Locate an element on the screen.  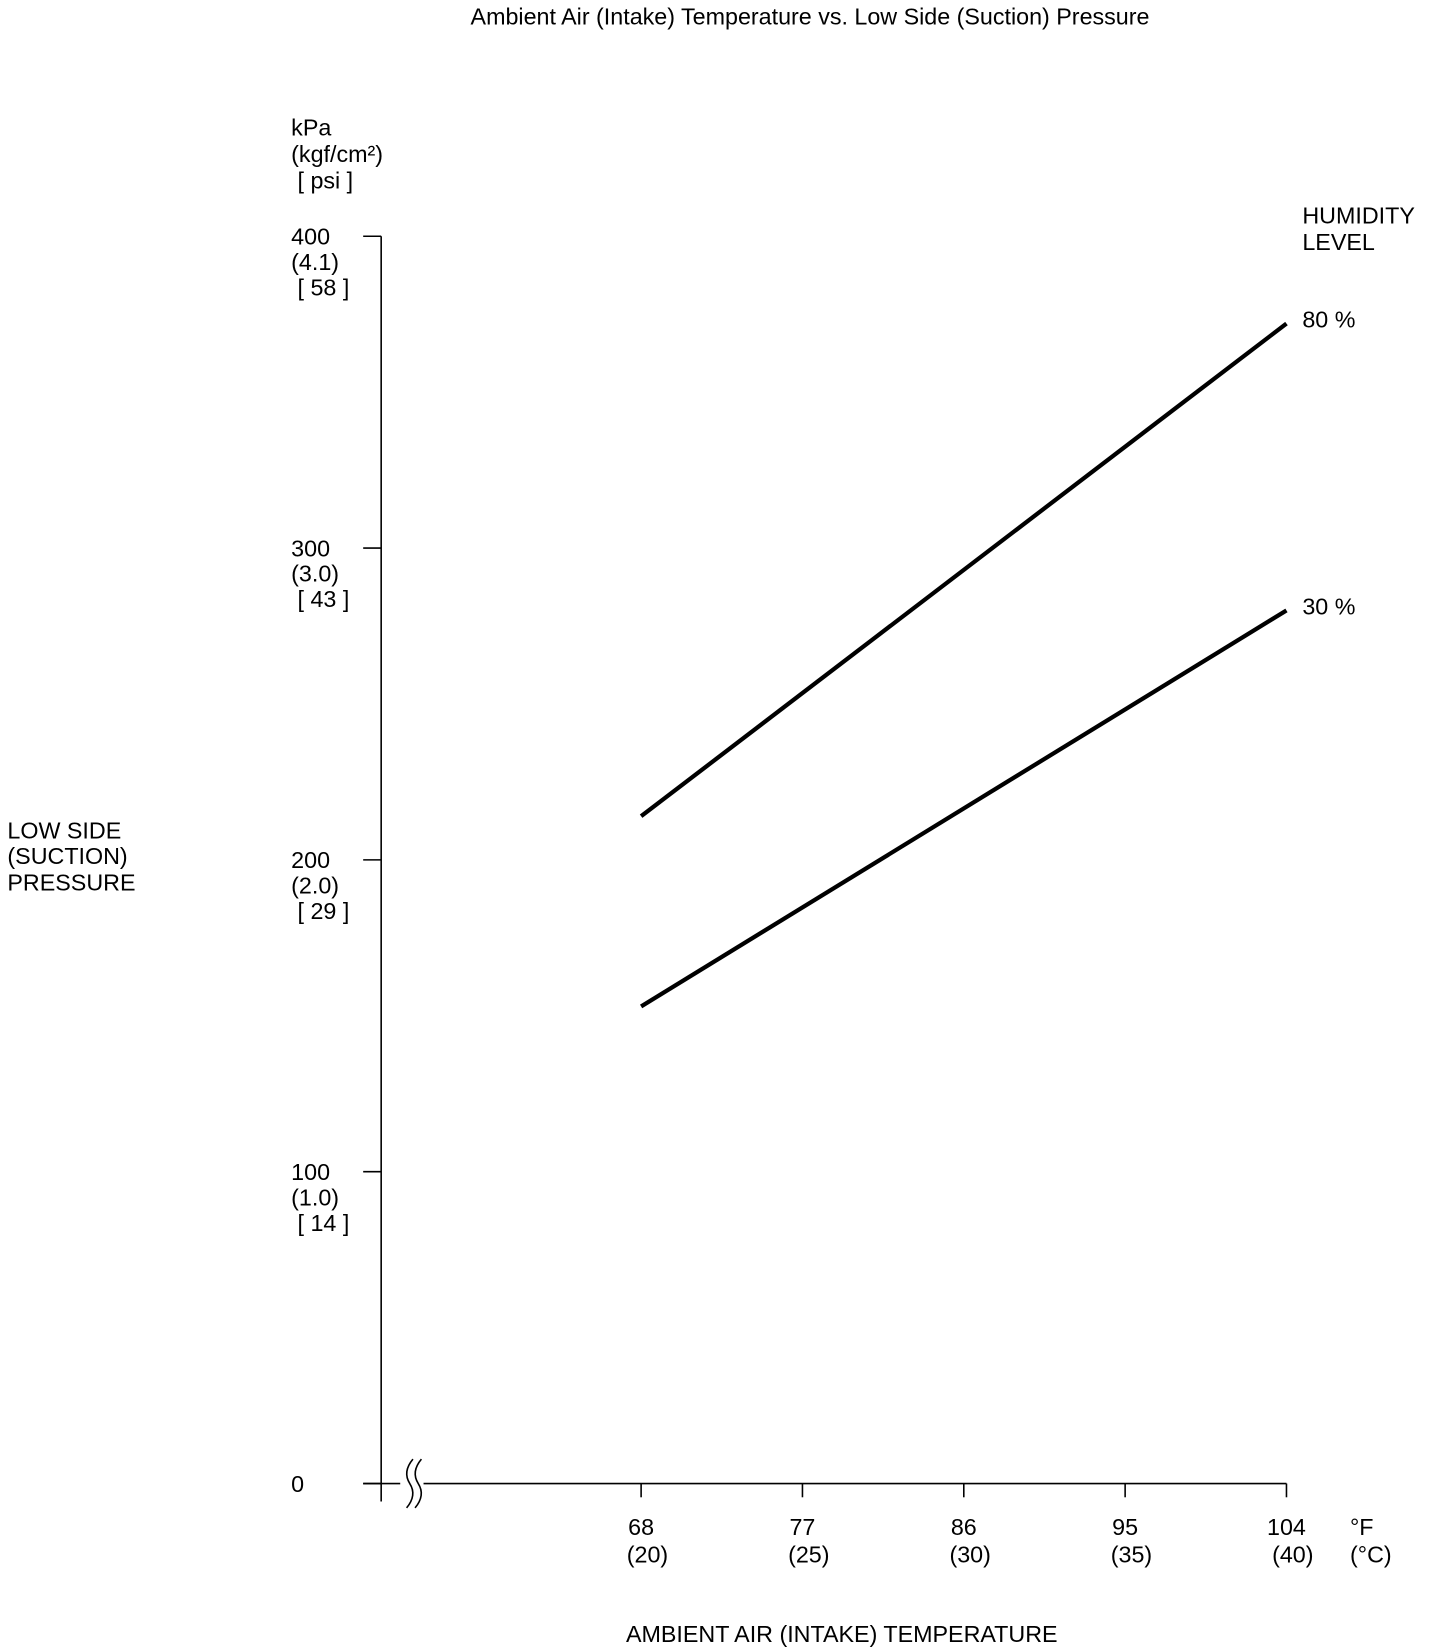
legend-title: HUMIDITY is located at coordinates (1358, 215).